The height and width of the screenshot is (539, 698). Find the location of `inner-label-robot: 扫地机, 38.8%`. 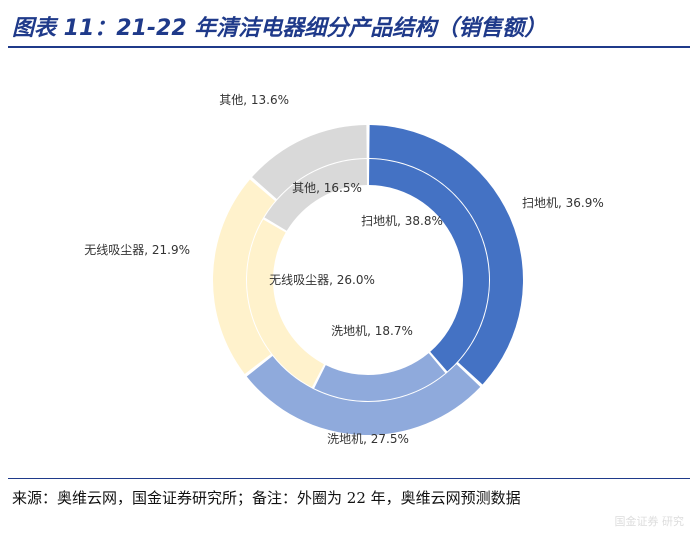

inner-label-robot: 扫地机, 38.8% is located at coordinates (402, 221).